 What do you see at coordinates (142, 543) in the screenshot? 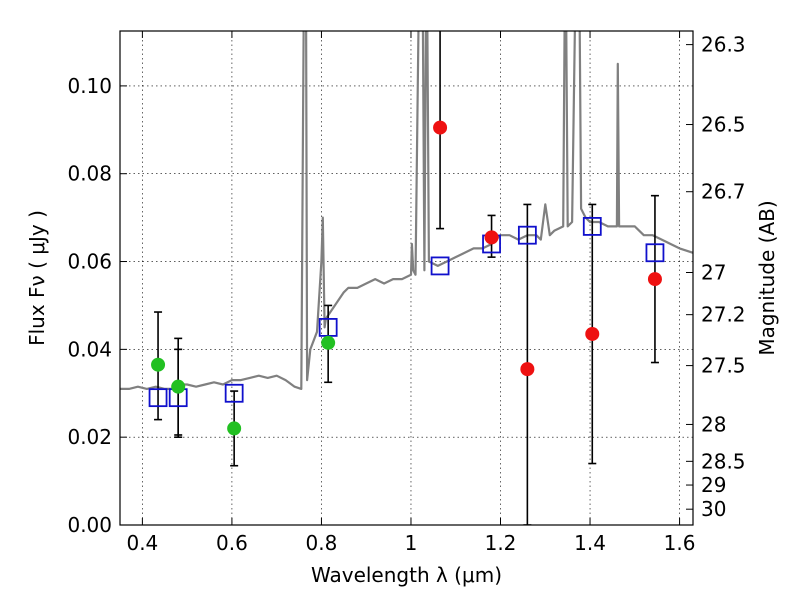
I see `x-tick-label: 0.4` at bounding box center [142, 543].